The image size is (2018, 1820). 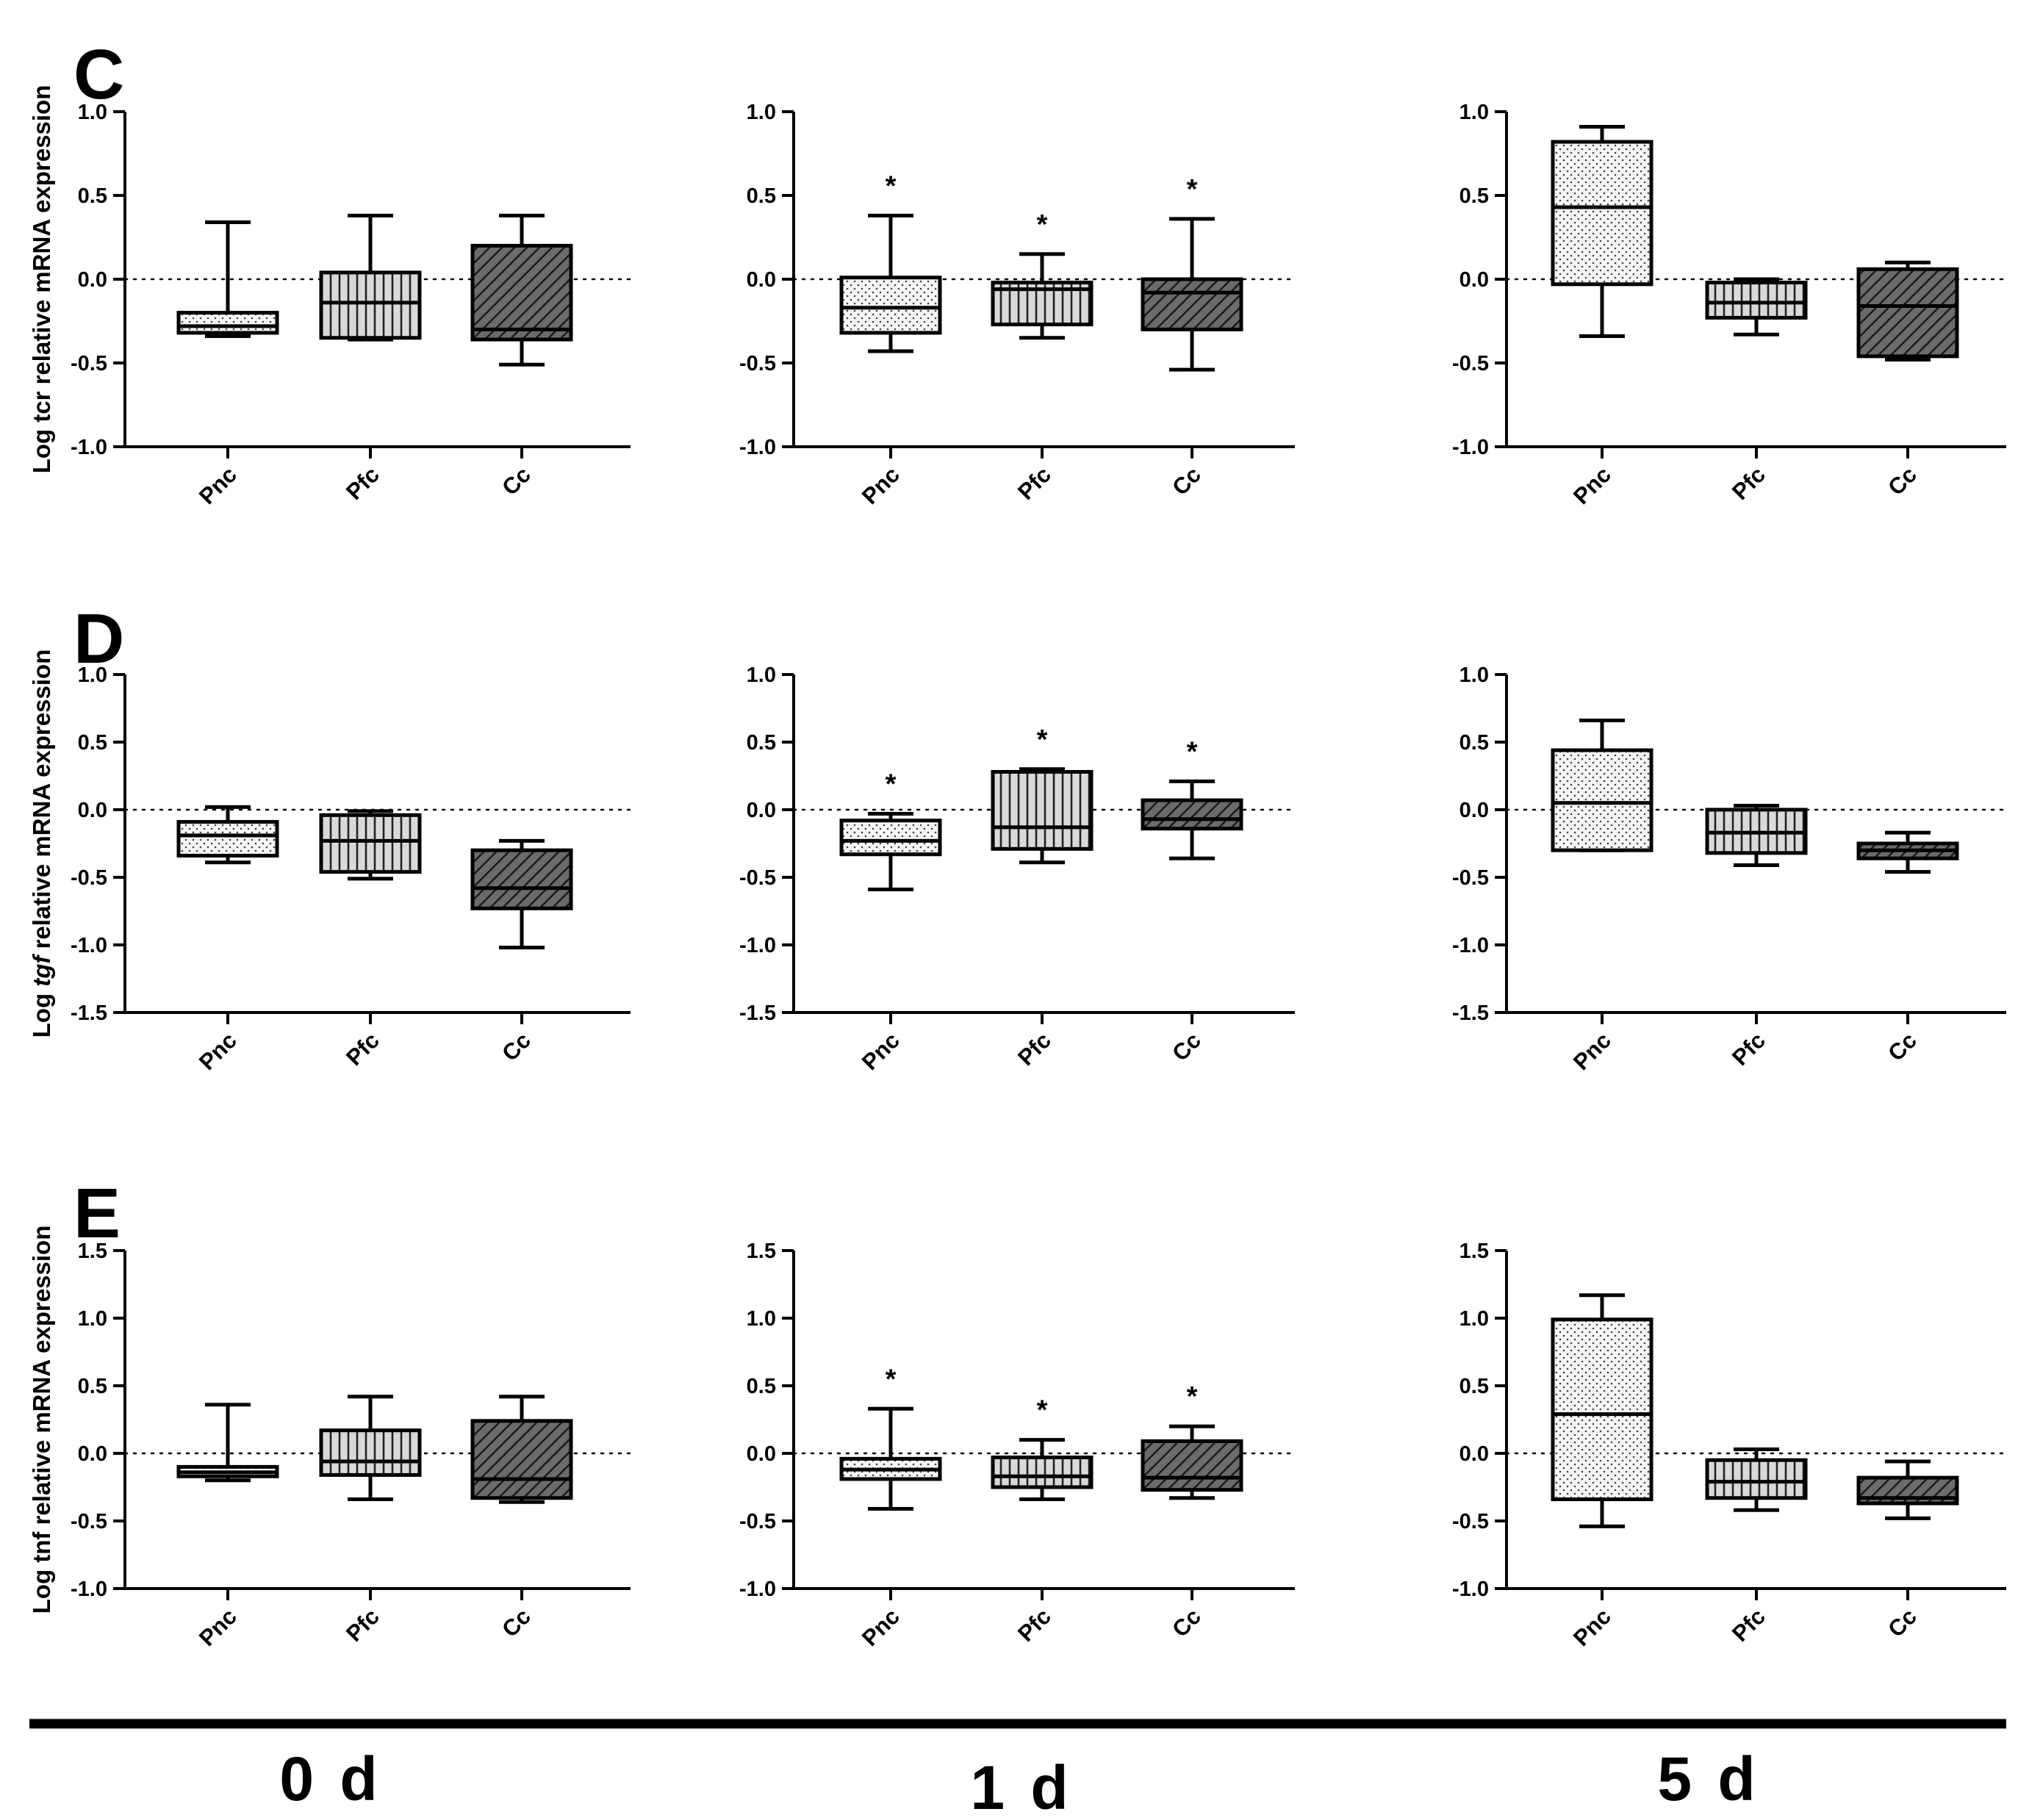 I want to click on box-Pnc: Pnc *, so click(x=890, y=1507).